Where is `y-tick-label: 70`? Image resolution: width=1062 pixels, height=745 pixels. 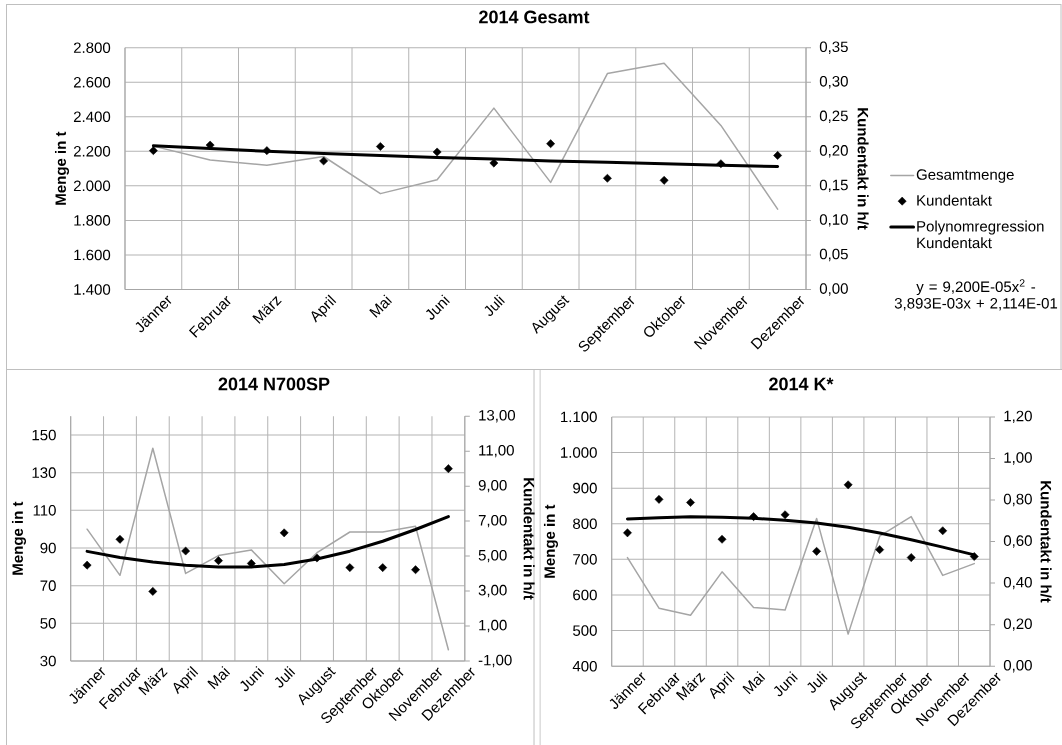 y-tick-label: 70 is located at coordinates (48, 585).